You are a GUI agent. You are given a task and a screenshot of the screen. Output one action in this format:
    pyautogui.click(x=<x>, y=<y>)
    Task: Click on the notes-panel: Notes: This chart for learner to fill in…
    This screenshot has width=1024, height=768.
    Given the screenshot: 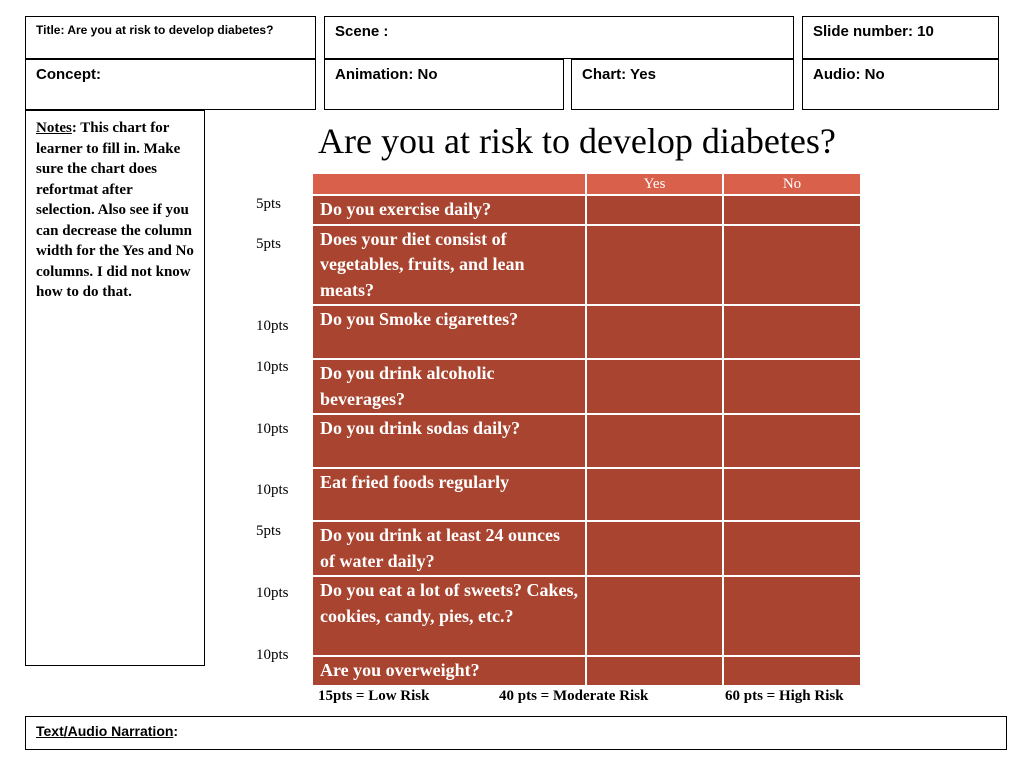 What is the action you would take?
    pyautogui.click(x=115, y=388)
    